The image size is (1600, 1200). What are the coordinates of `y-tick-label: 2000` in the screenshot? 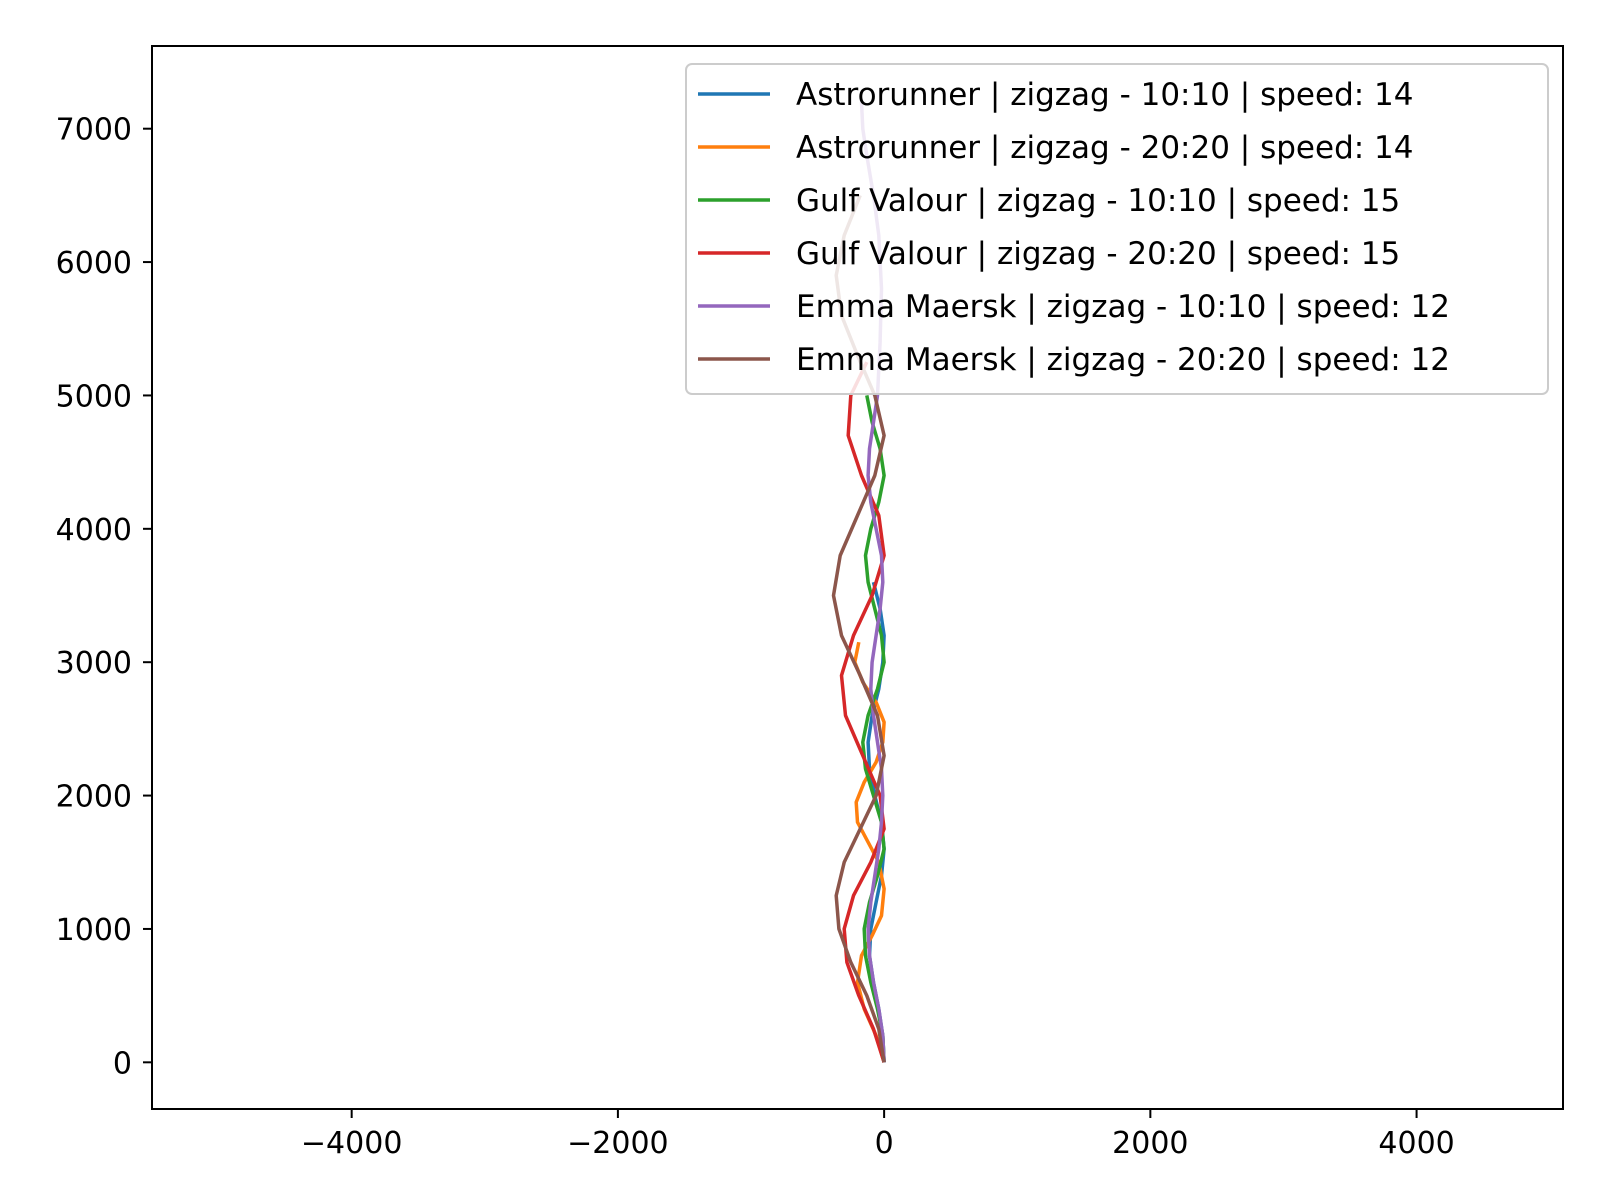 It's located at (94, 797).